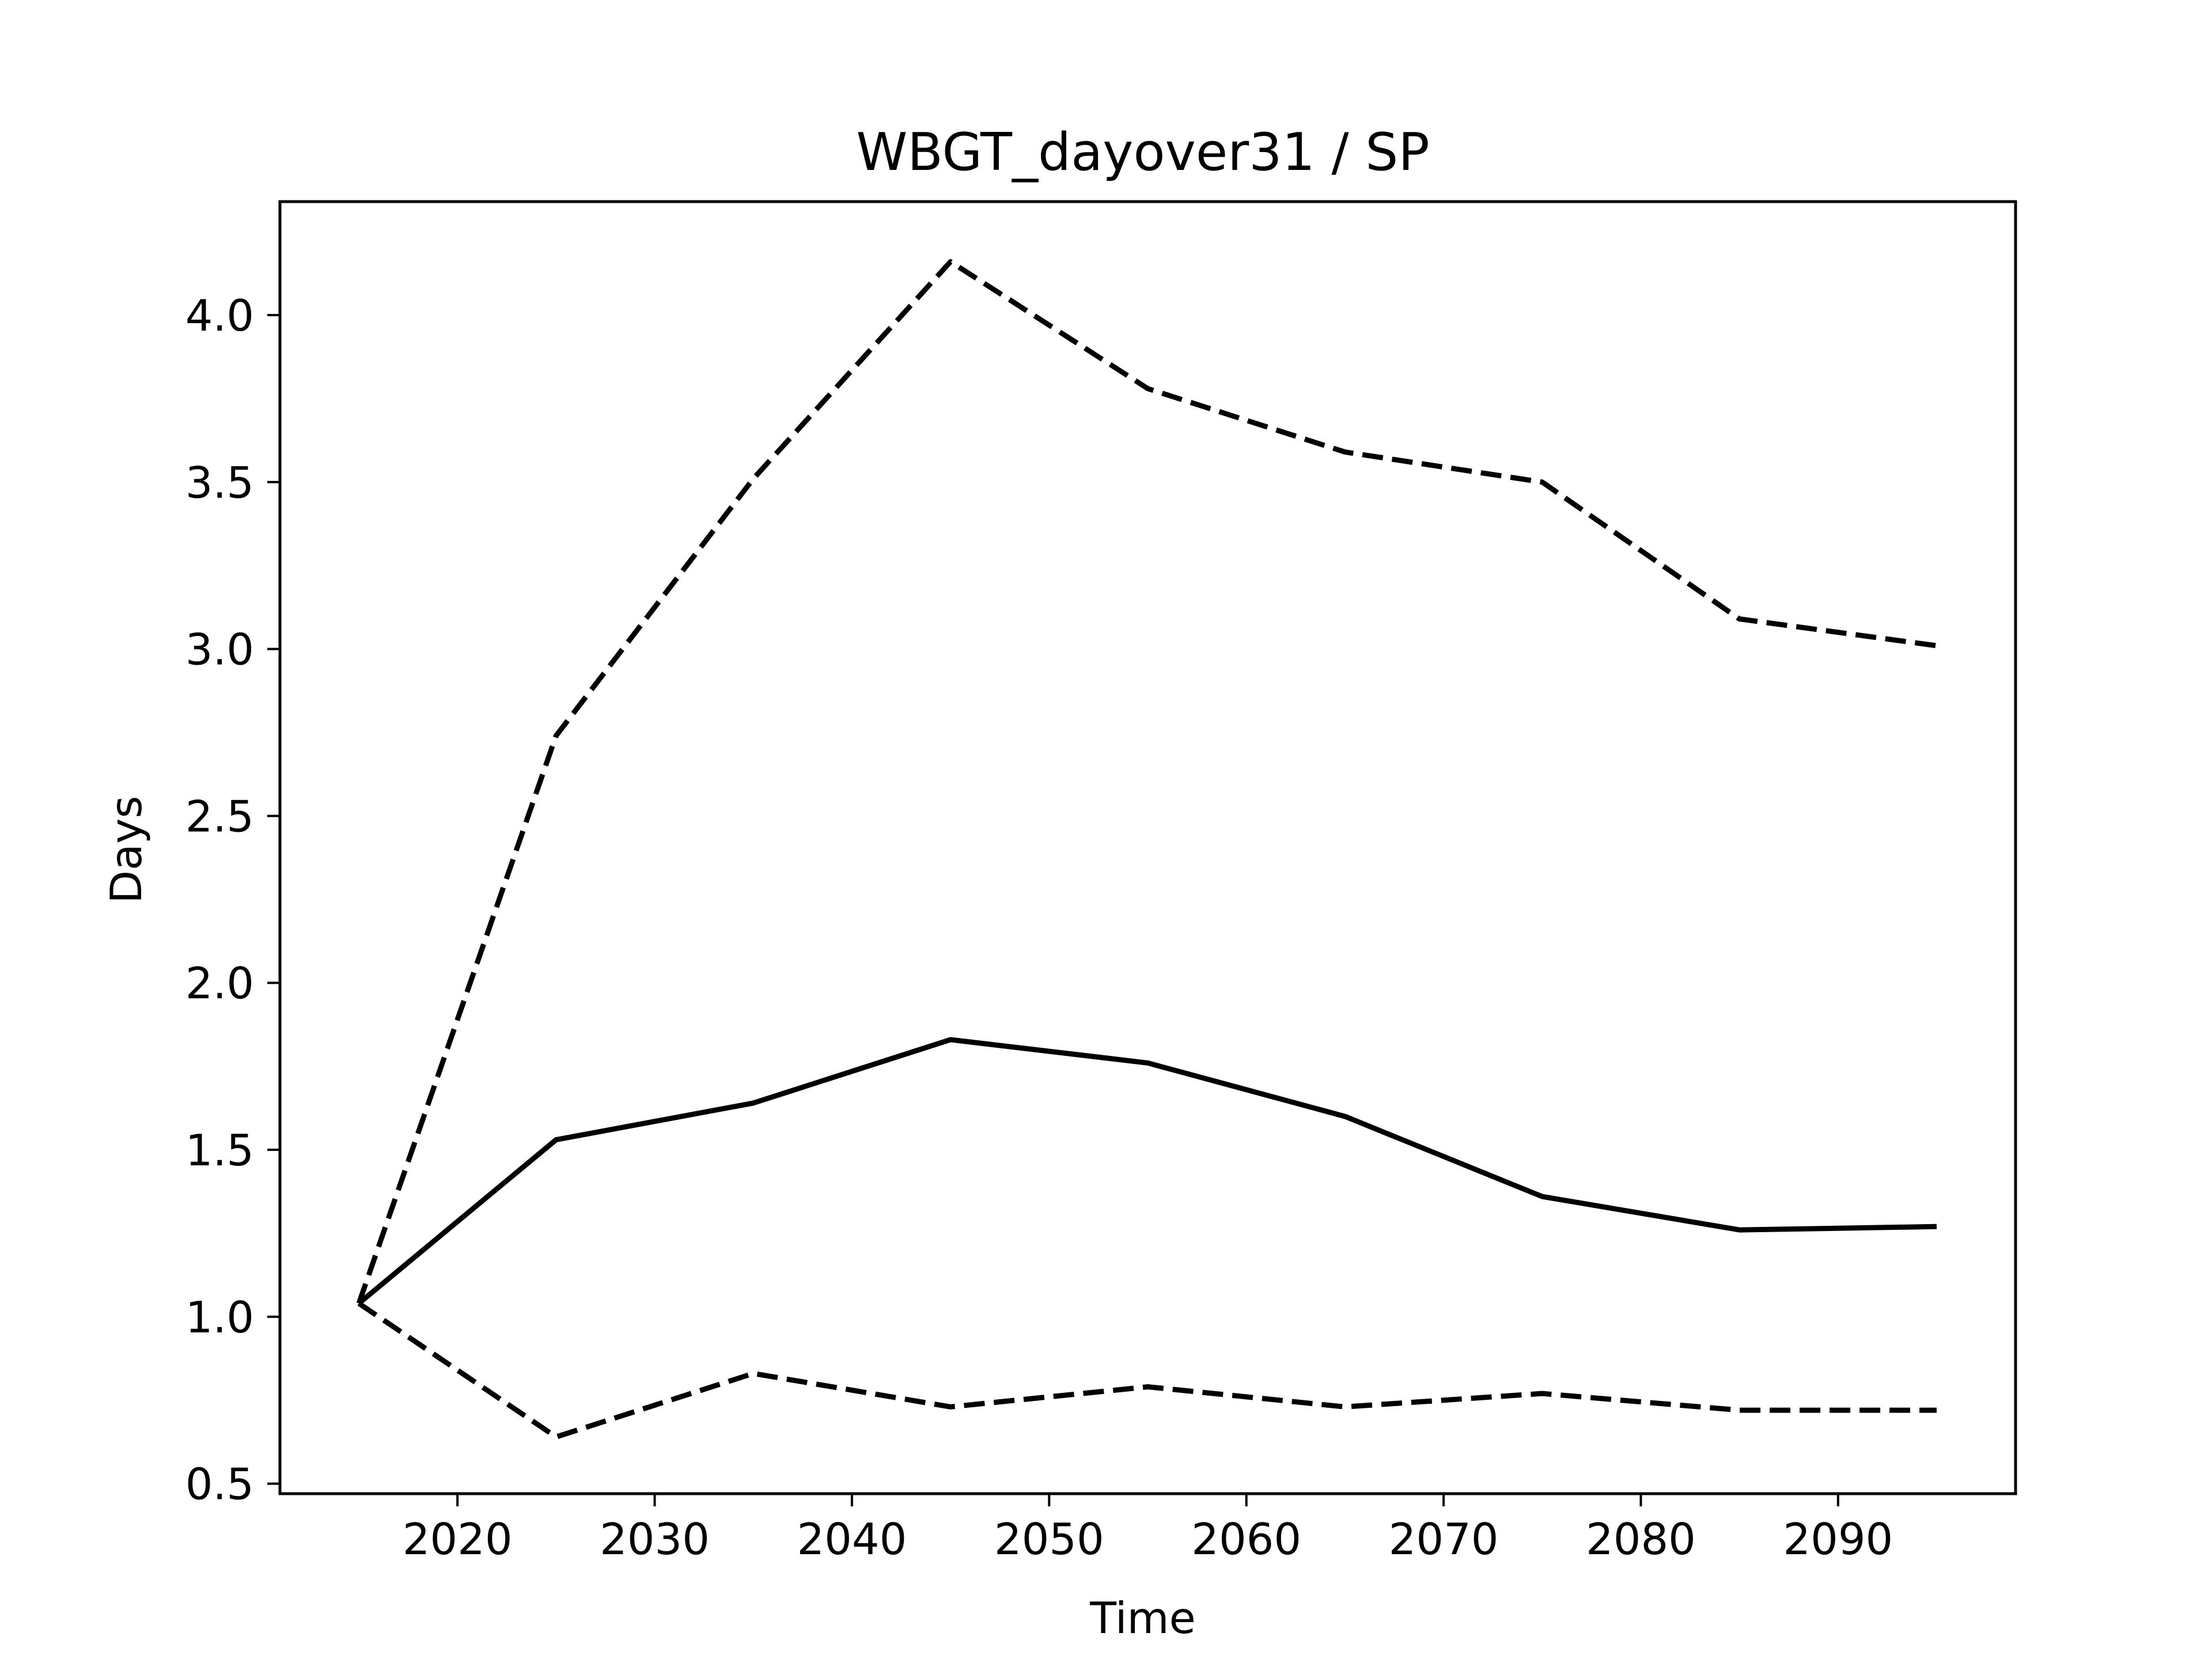  What do you see at coordinates (1838, 1539) in the screenshot?
I see `x-tick-label: 2090` at bounding box center [1838, 1539].